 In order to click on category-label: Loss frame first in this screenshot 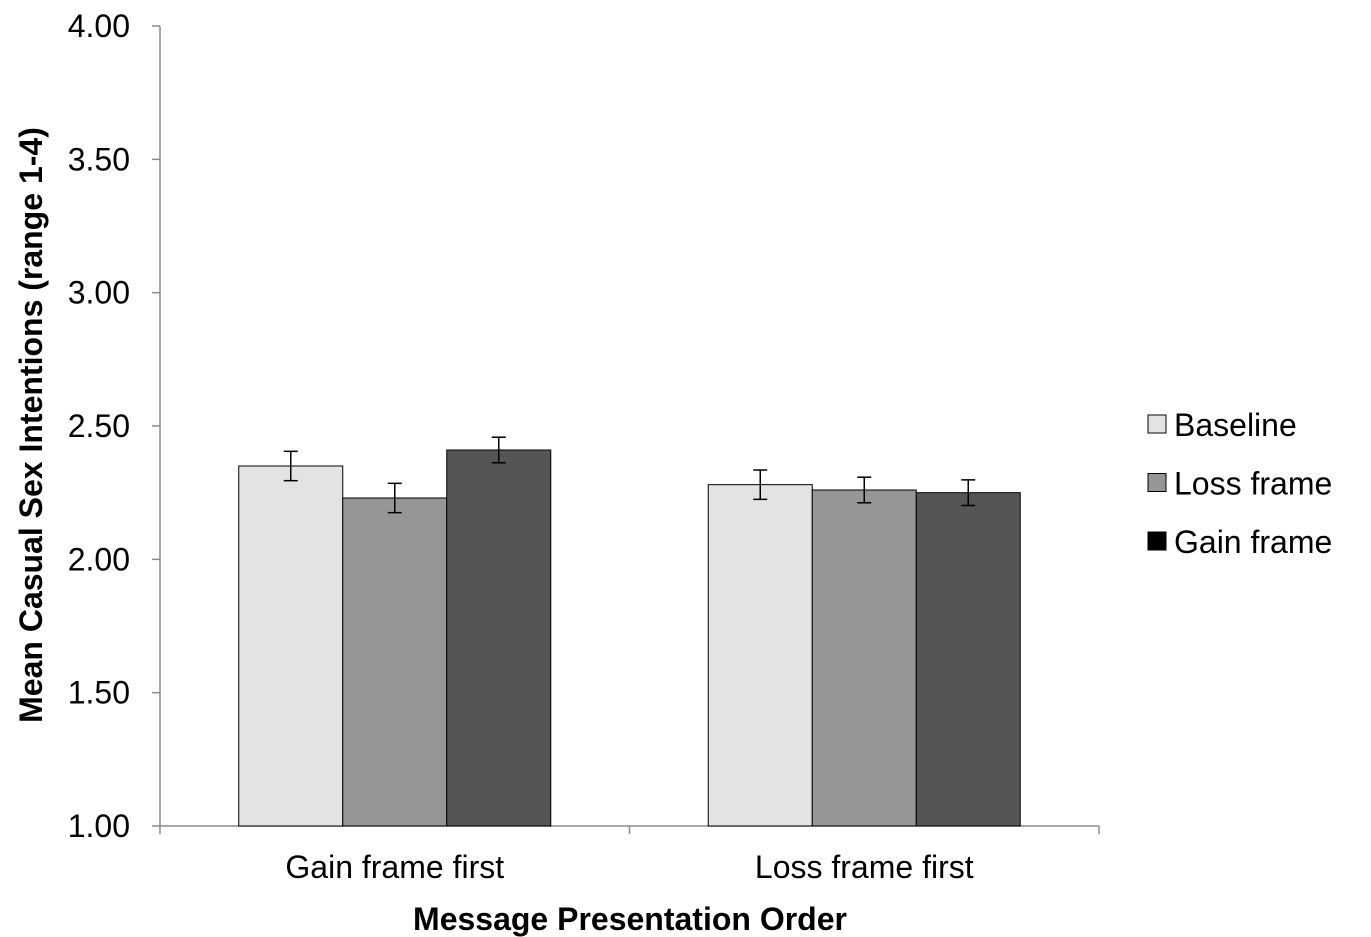, I will do `click(864, 867)`.